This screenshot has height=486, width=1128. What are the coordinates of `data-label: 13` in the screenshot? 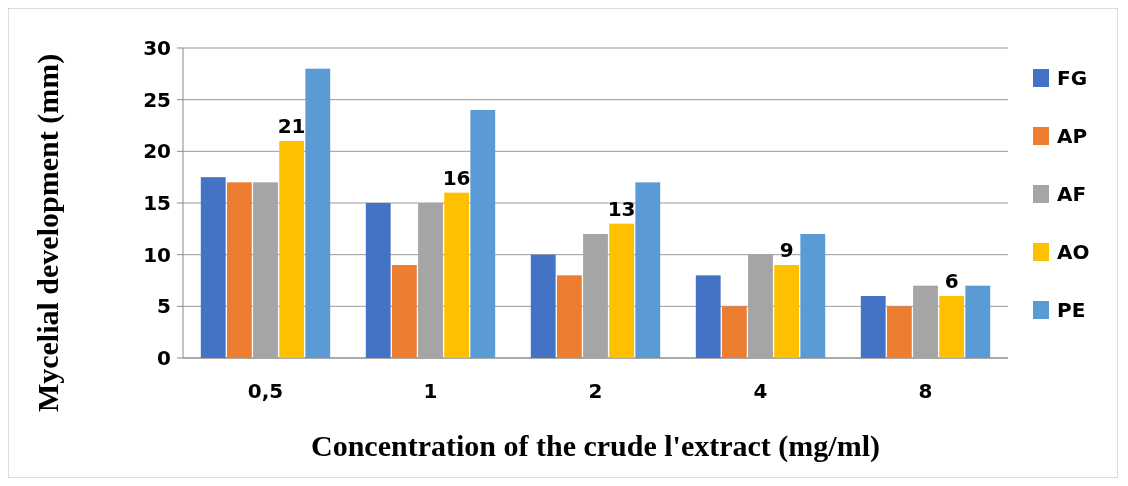 It's located at (621, 208).